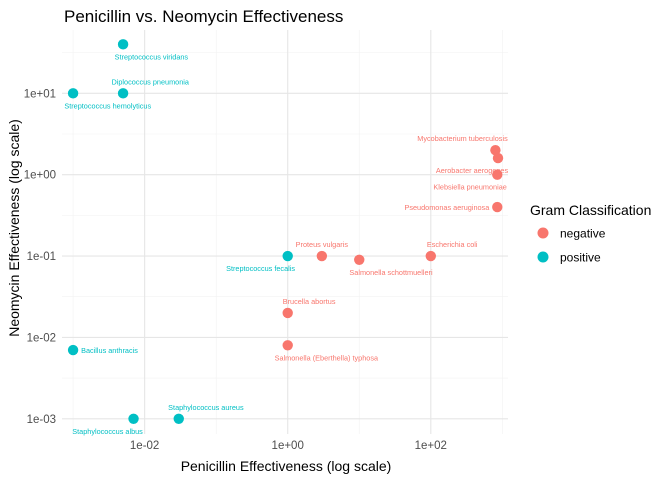  I want to click on y-tick-label: 1e-01, so click(41, 257).